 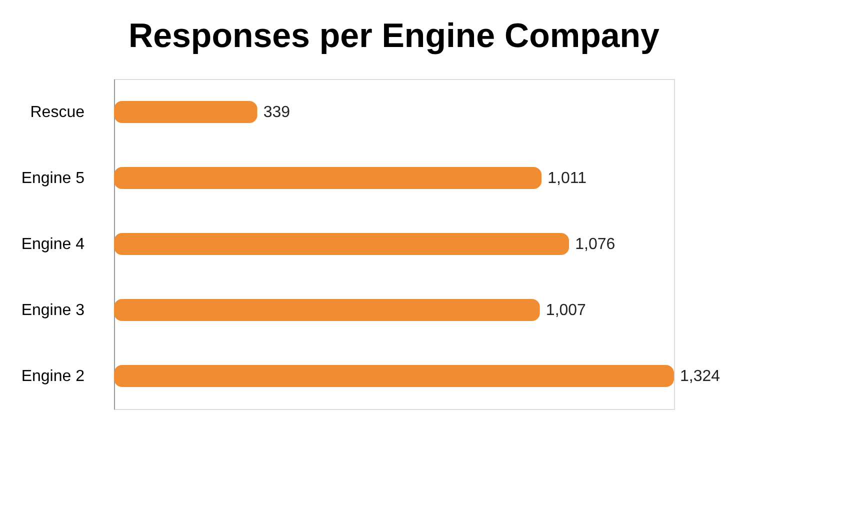 I want to click on data-label: 1,324, so click(x=700, y=376).